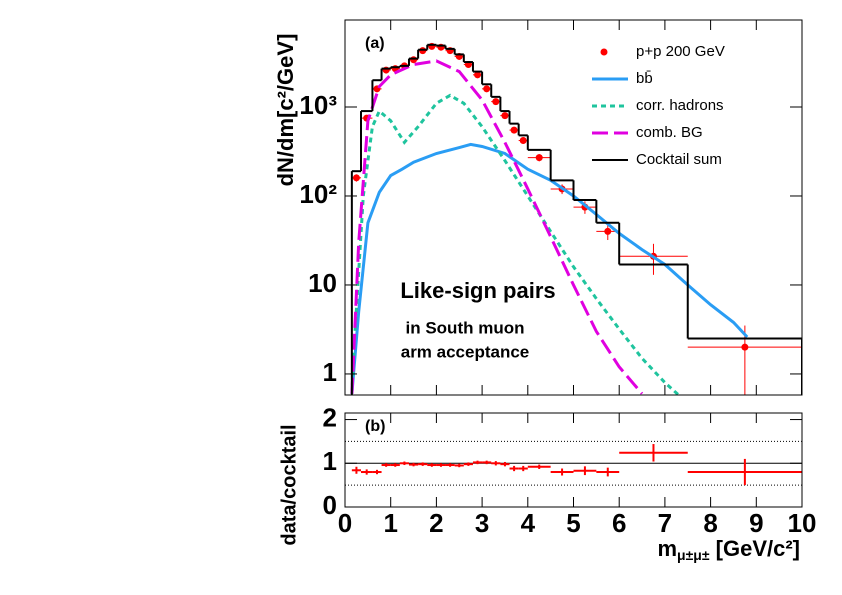 This screenshot has width=842, height=595. Describe the element at coordinates (665, 523) in the screenshot. I see `x-tick-label: 7` at that location.